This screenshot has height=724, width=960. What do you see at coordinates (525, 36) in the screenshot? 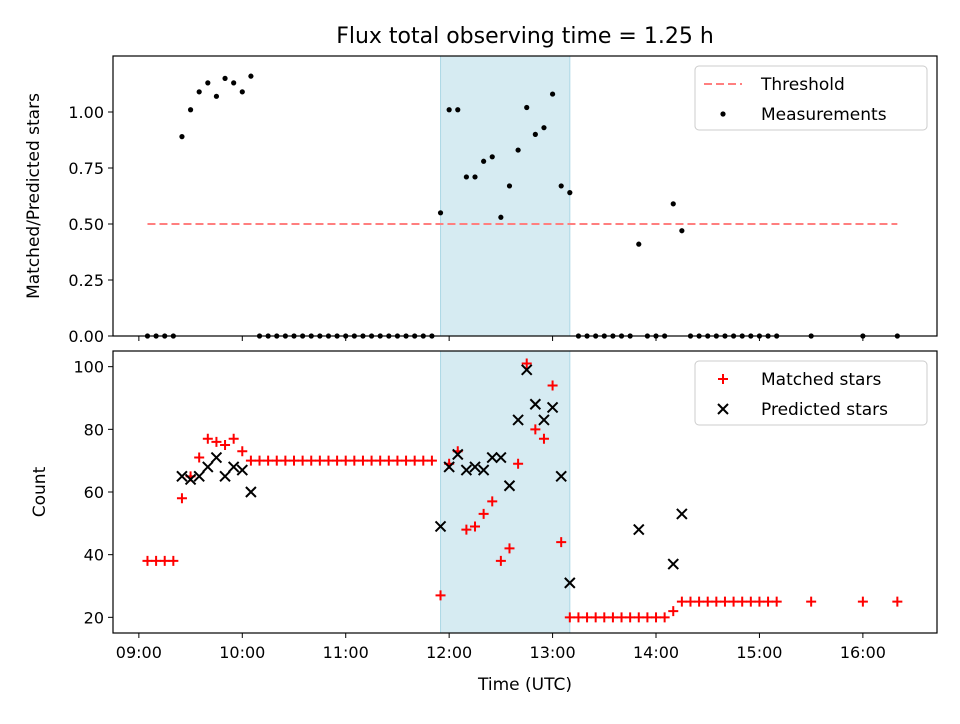
I see `chart-title: Flux total observing time = 1.25 h` at bounding box center [525, 36].